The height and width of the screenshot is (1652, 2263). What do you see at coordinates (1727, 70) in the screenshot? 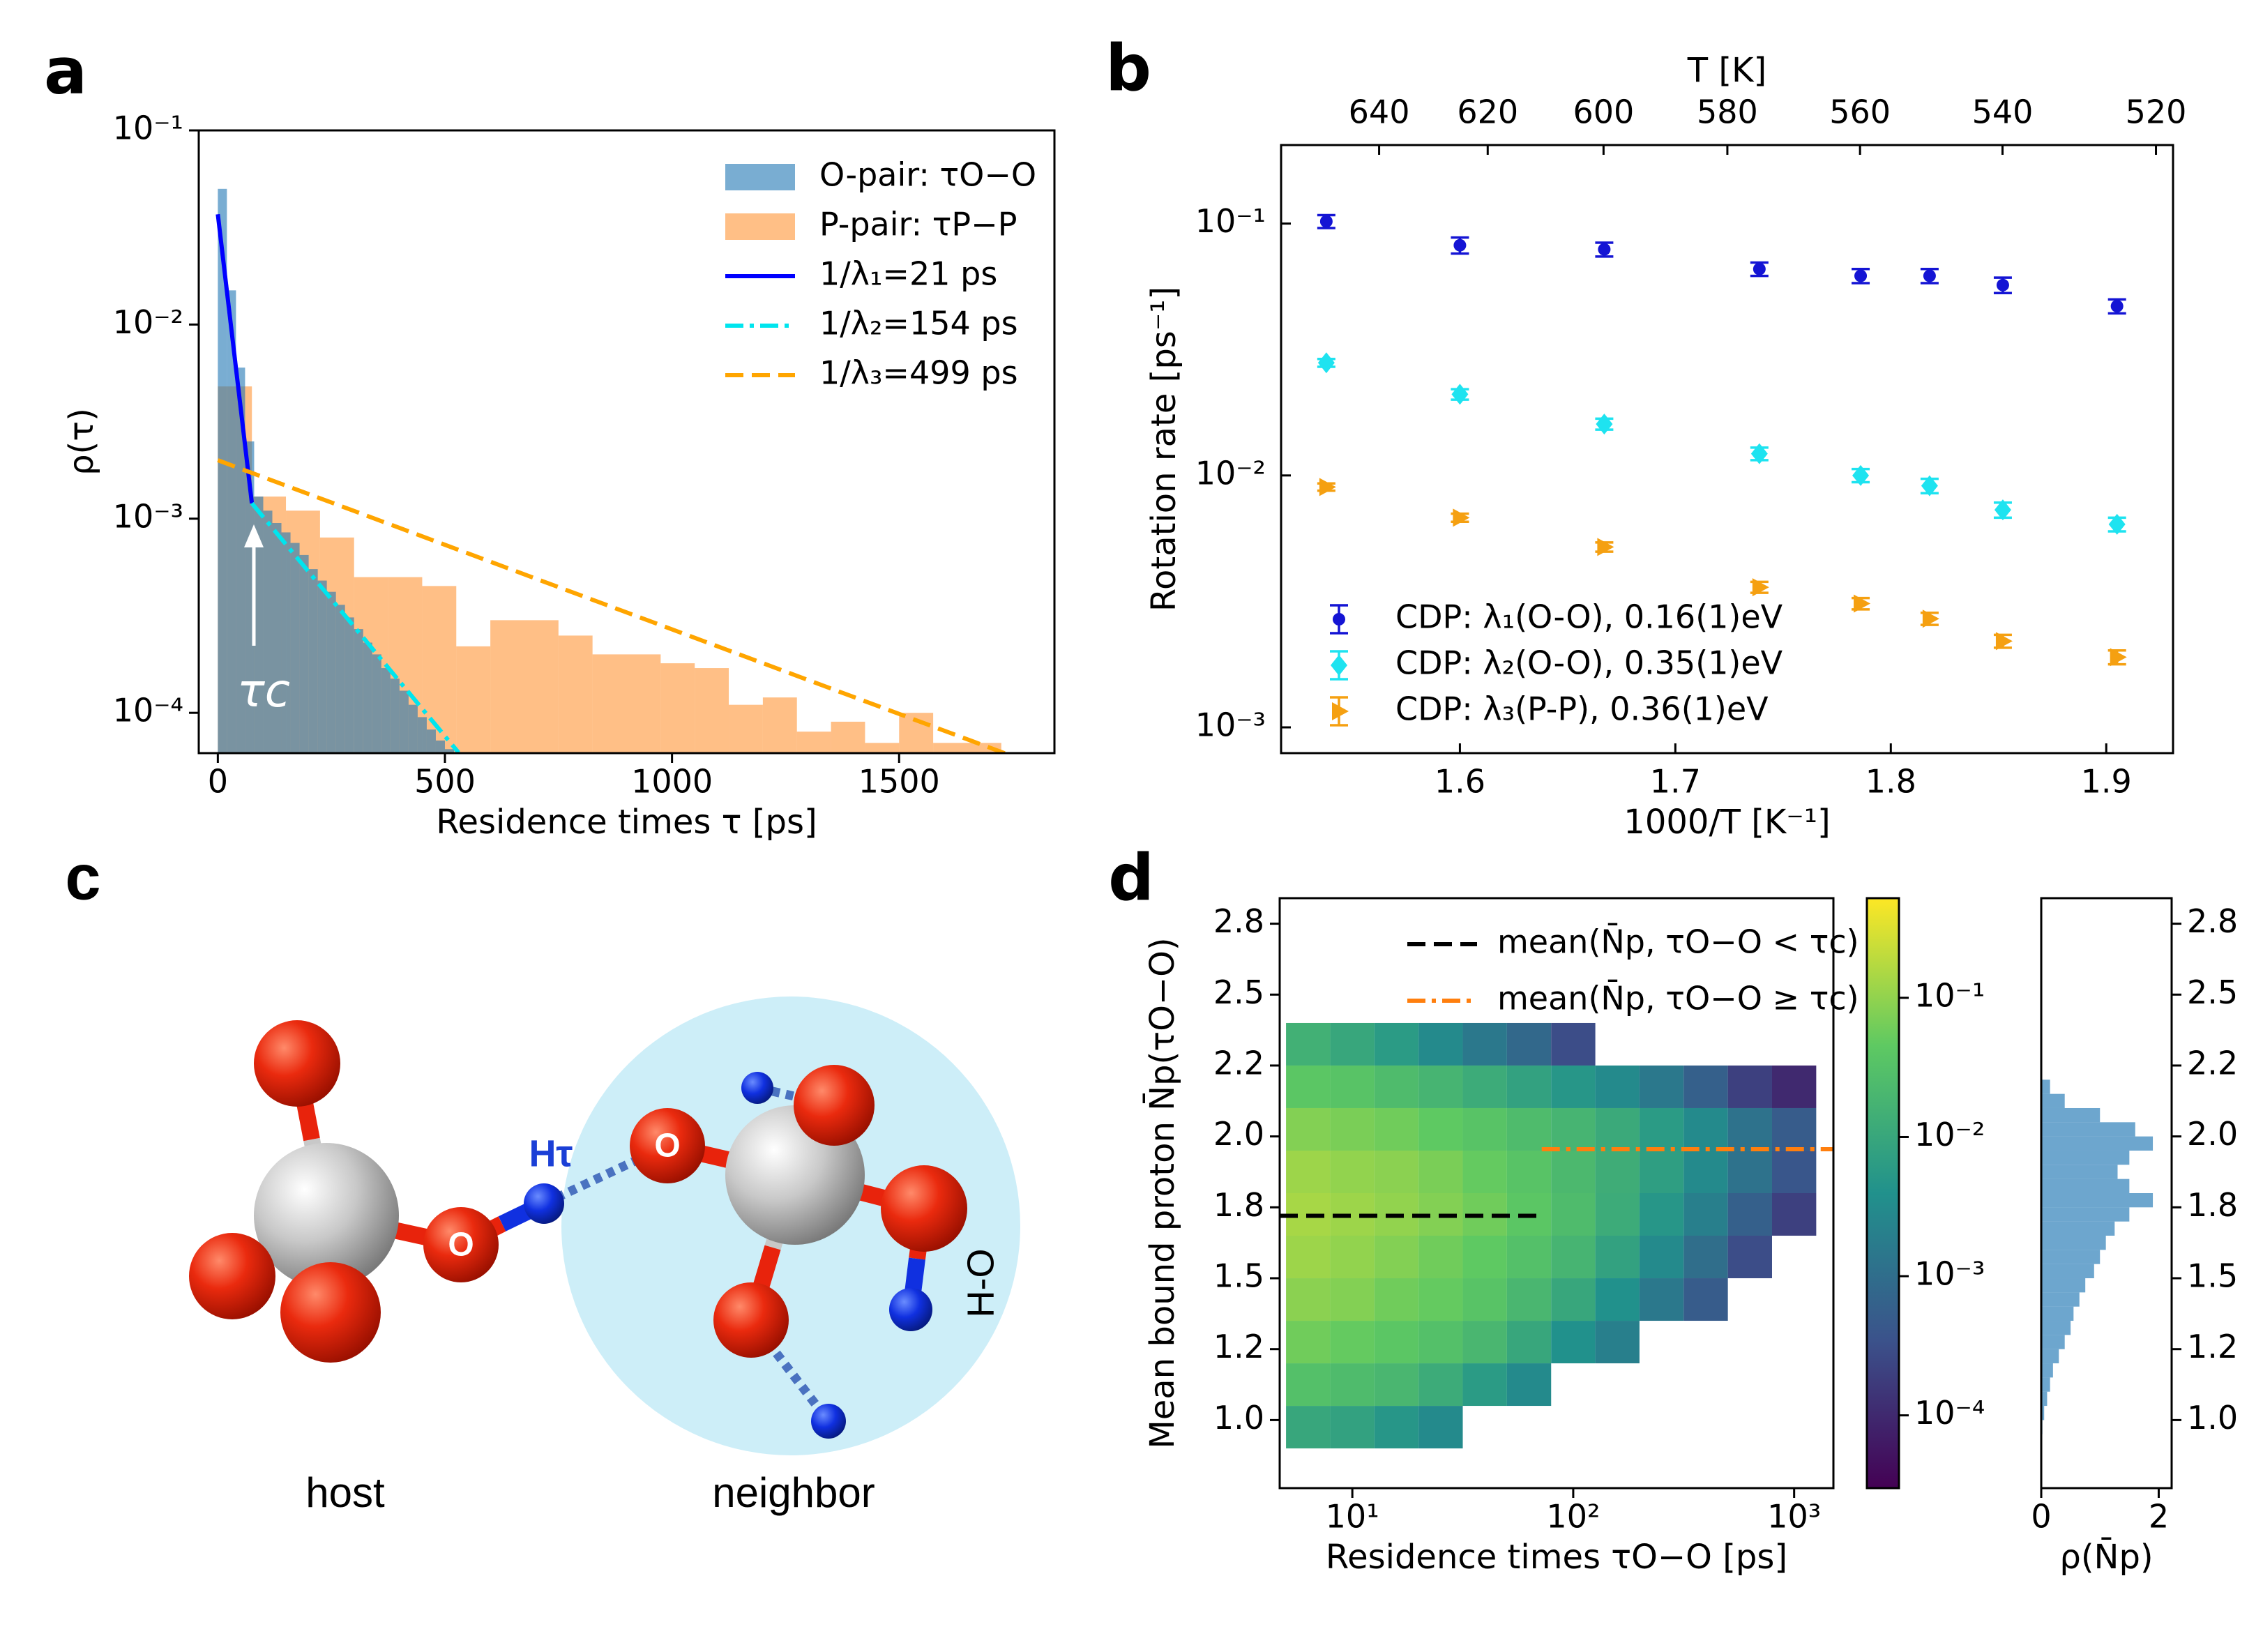
I see `x2-axis-label: T [K]` at bounding box center [1727, 70].